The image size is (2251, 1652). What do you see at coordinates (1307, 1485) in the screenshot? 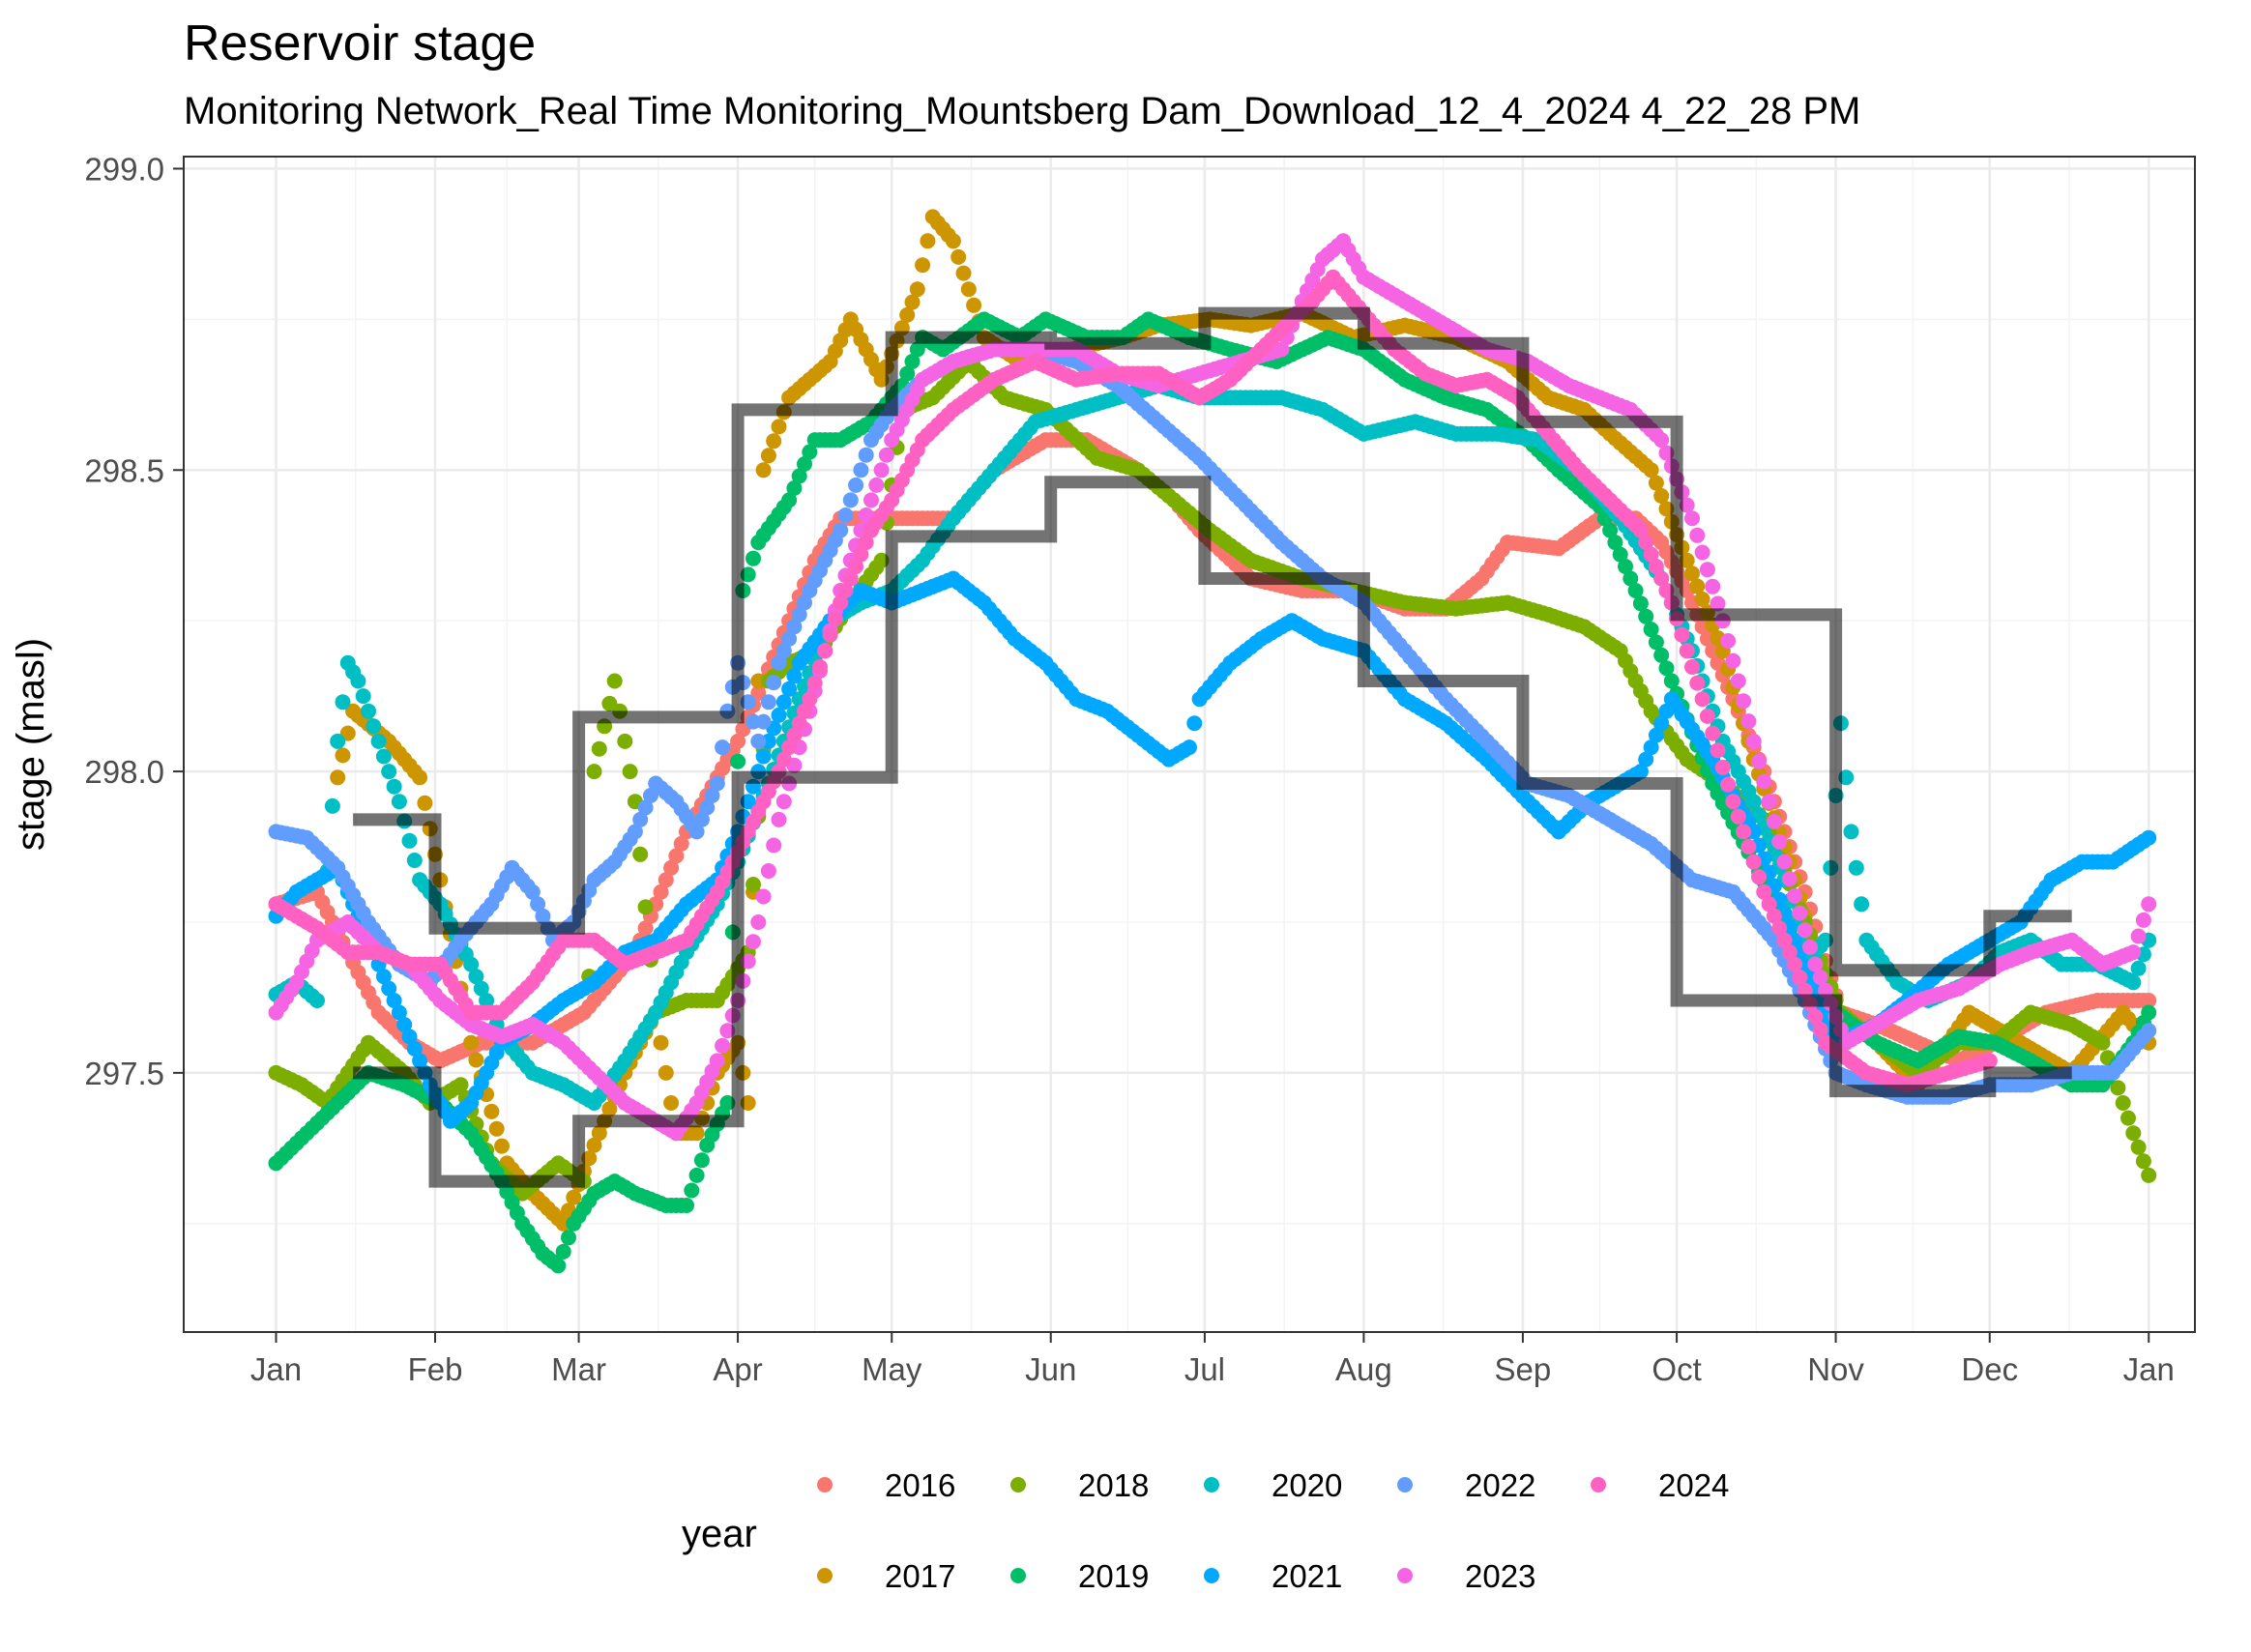
I see `legend-label-2020: 2020` at bounding box center [1307, 1485].